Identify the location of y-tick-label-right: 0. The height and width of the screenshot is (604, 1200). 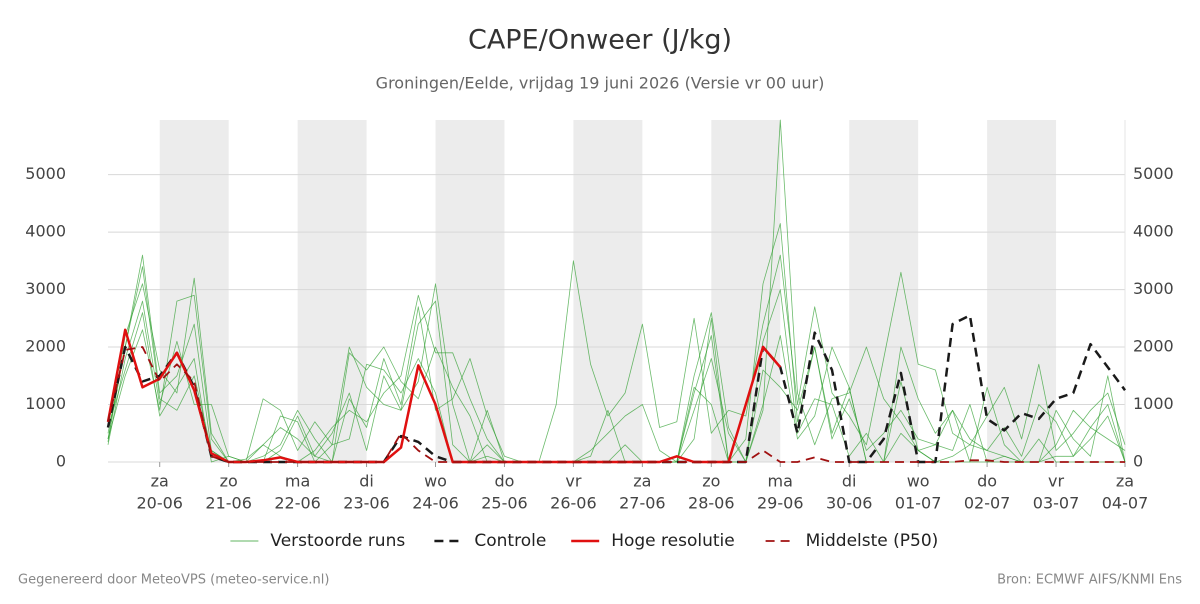
(1138, 461).